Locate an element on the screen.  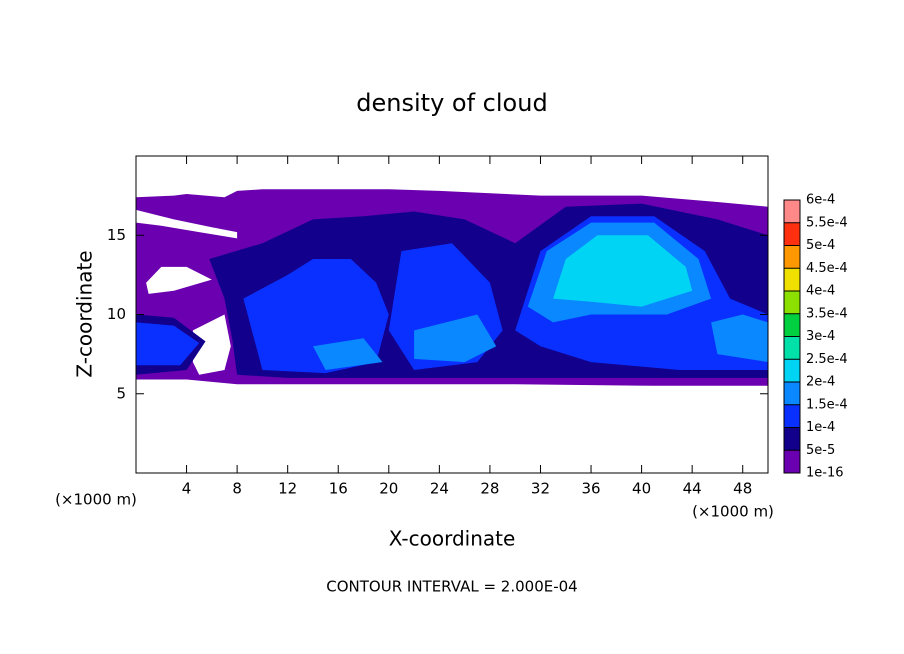
y-tick-label: 5 is located at coordinates (121, 393).